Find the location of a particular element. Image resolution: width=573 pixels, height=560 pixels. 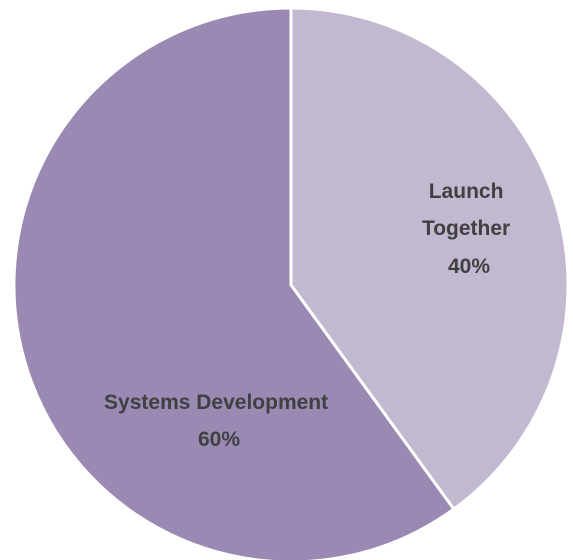

slice-percent-label: 40% is located at coordinates (469, 266).